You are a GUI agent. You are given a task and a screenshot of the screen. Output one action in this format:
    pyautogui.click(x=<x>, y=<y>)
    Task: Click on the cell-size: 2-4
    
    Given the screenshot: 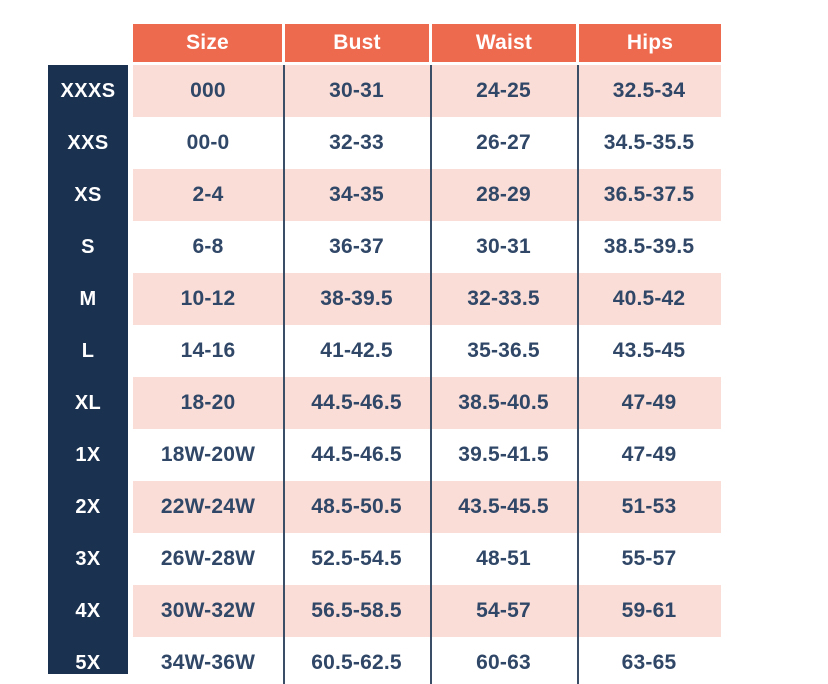 What is the action you would take?
    pyautogui.click(x=208, y=194)
    